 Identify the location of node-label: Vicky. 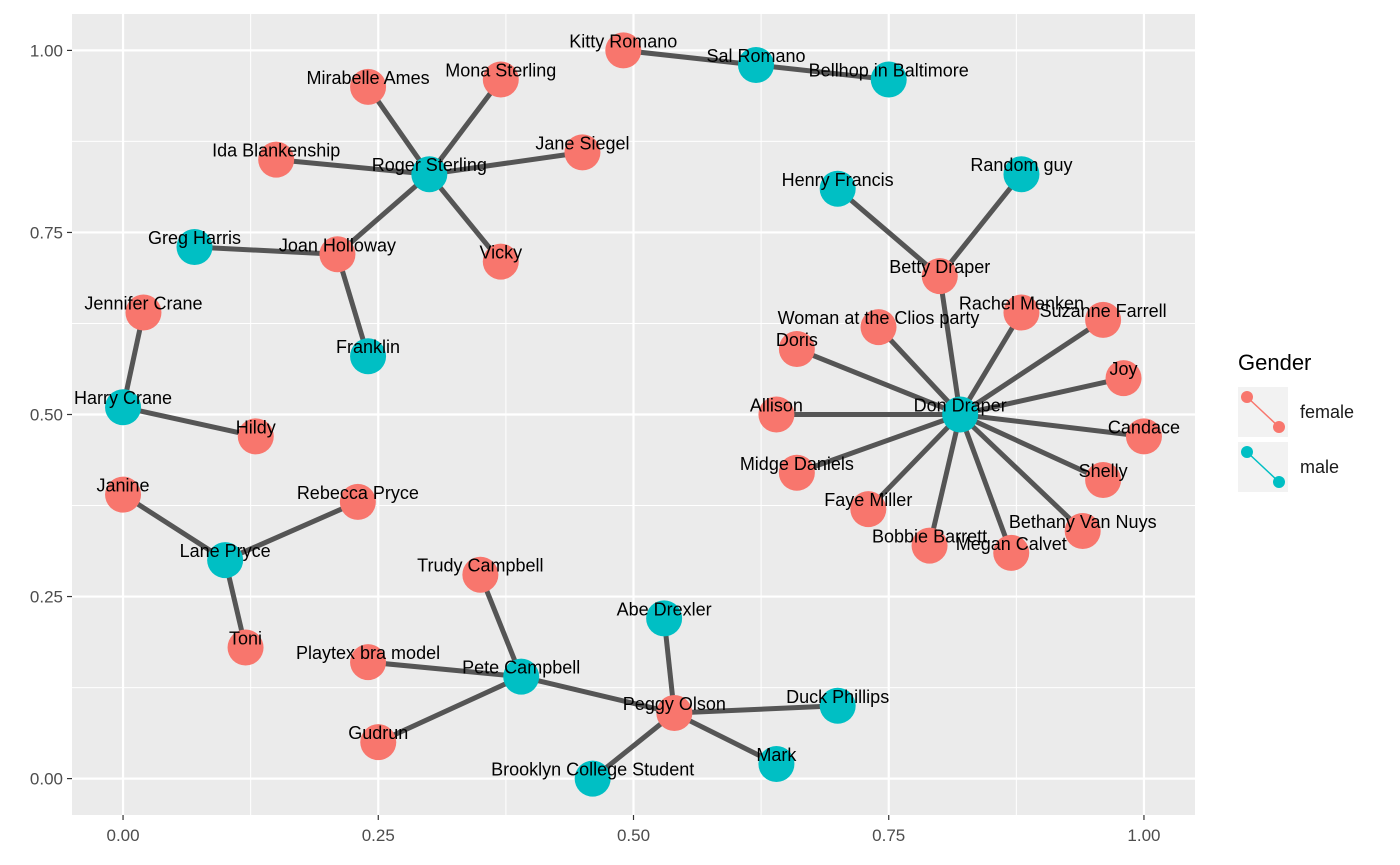
(500, 253).